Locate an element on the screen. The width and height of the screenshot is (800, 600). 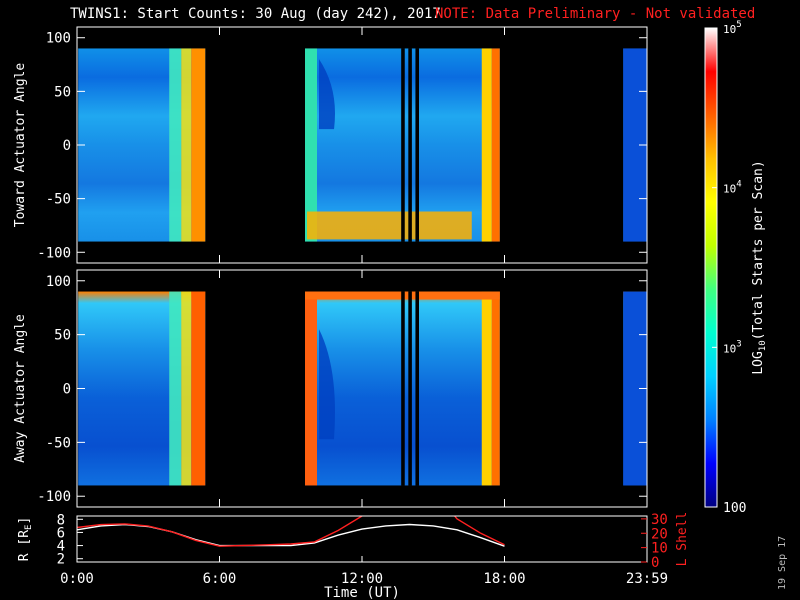
y-axis-label-close: ] is located at coordinates (24, 521).